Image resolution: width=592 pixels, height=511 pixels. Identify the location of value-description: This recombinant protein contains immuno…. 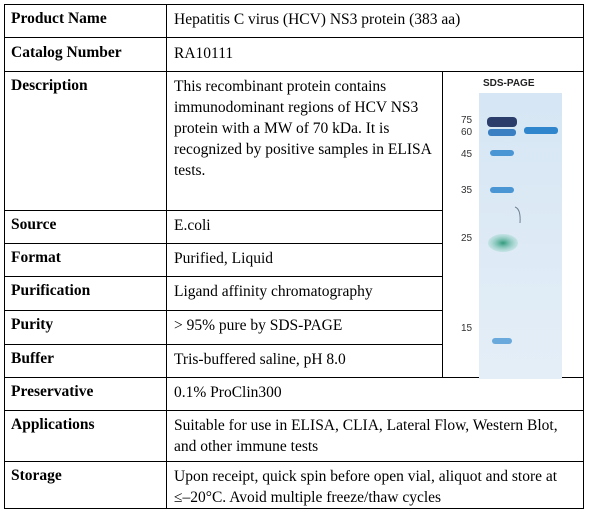
(302, 128).